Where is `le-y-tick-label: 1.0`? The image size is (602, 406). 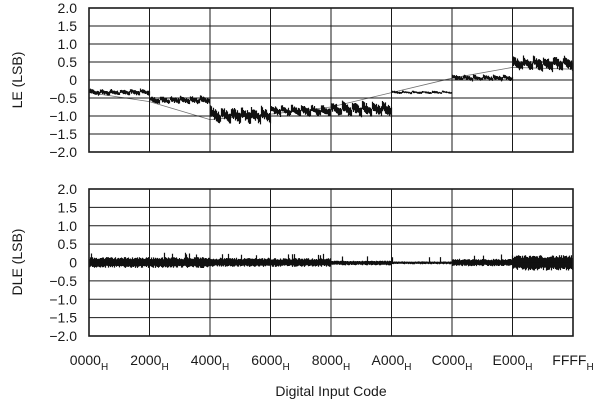 le-y-tick-label: 1.0 is located at coordinates (68, 44).